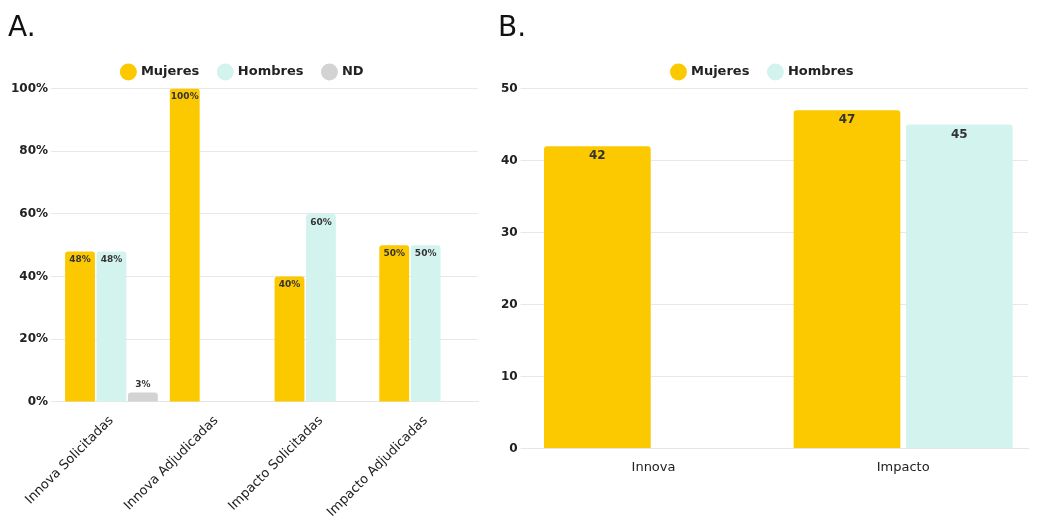  What do you see at coordinates (597, 155) in the screenshot?
I see `data-label: 42` at bounding box center [597, 155].